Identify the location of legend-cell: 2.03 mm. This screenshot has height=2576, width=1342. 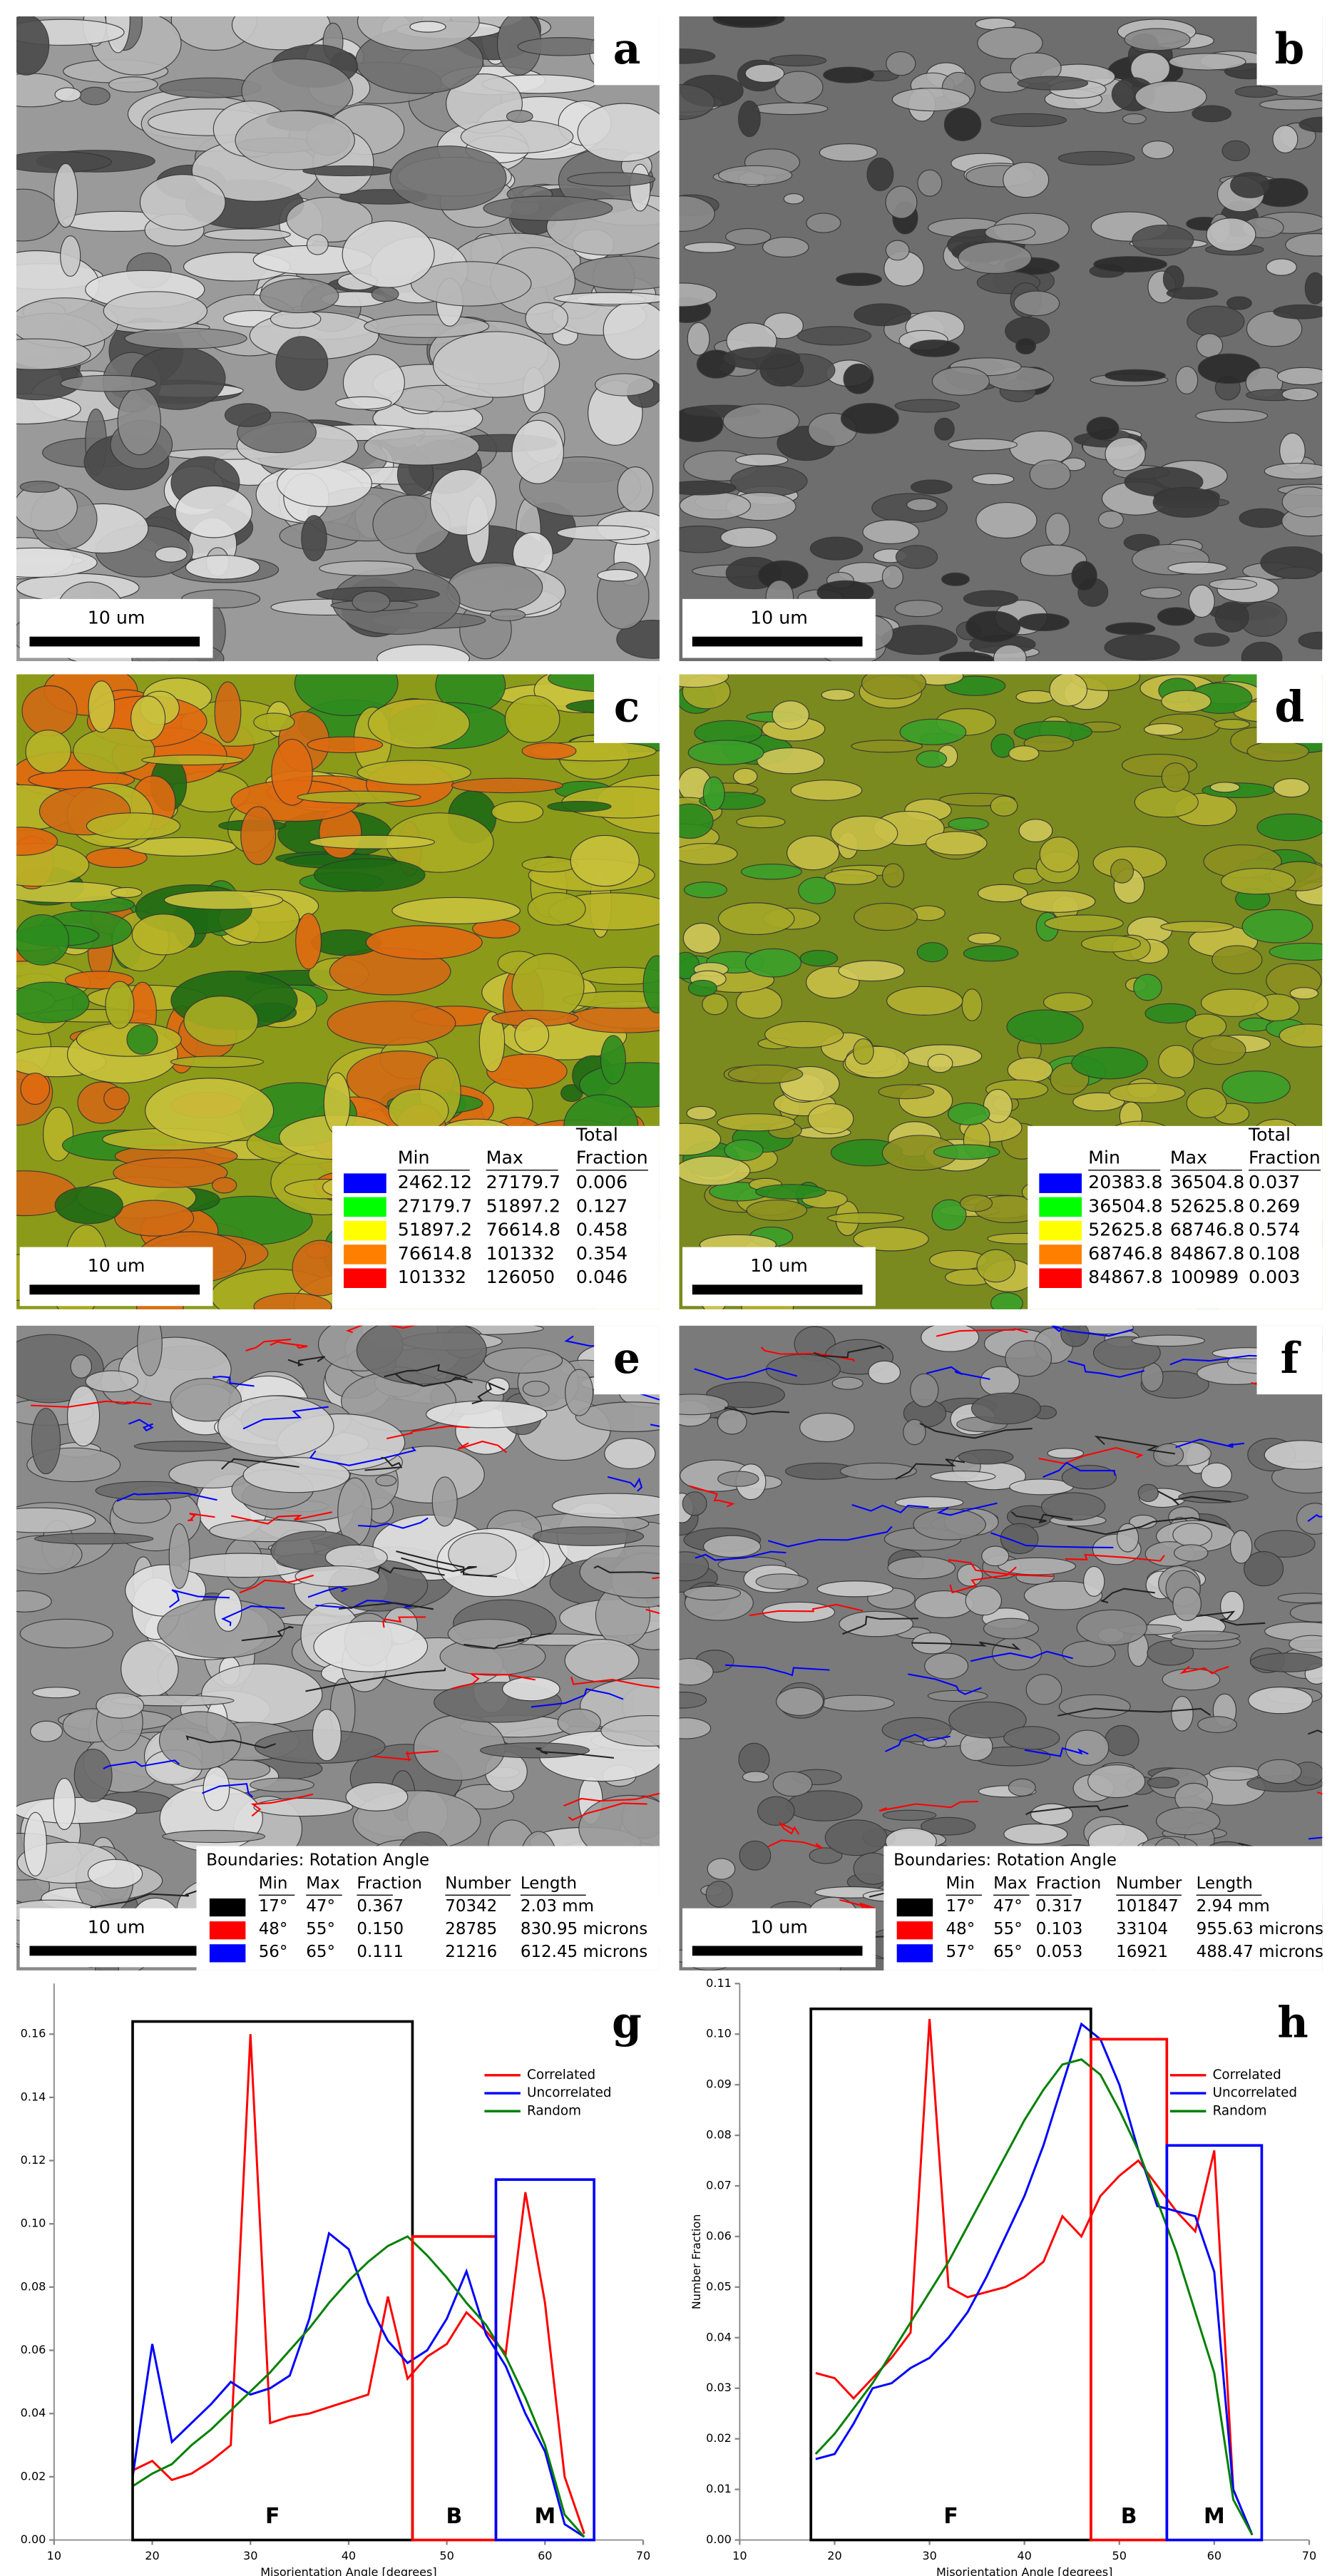
(557, 1907).